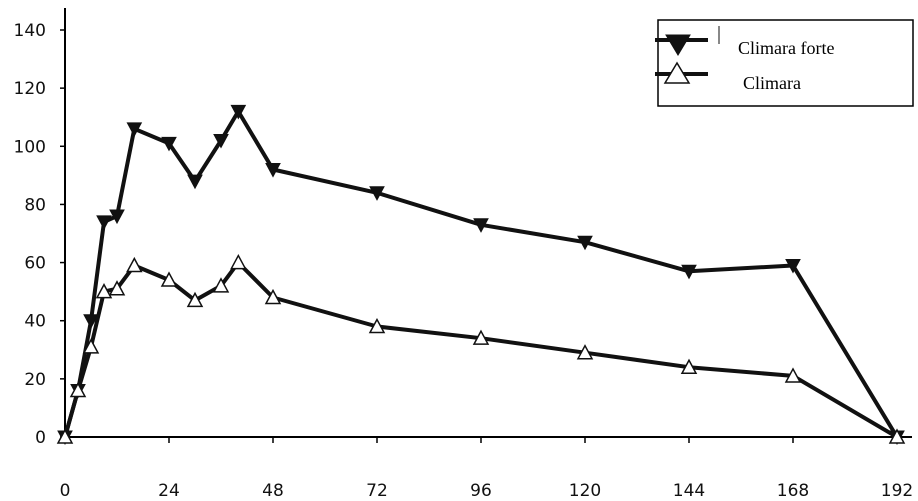 This screenshot has width=918, height=501. What do you see at coordinates (30, 89) in the screenshot?
I see `y-tick-label: 120` at bounding box center [30, 89].